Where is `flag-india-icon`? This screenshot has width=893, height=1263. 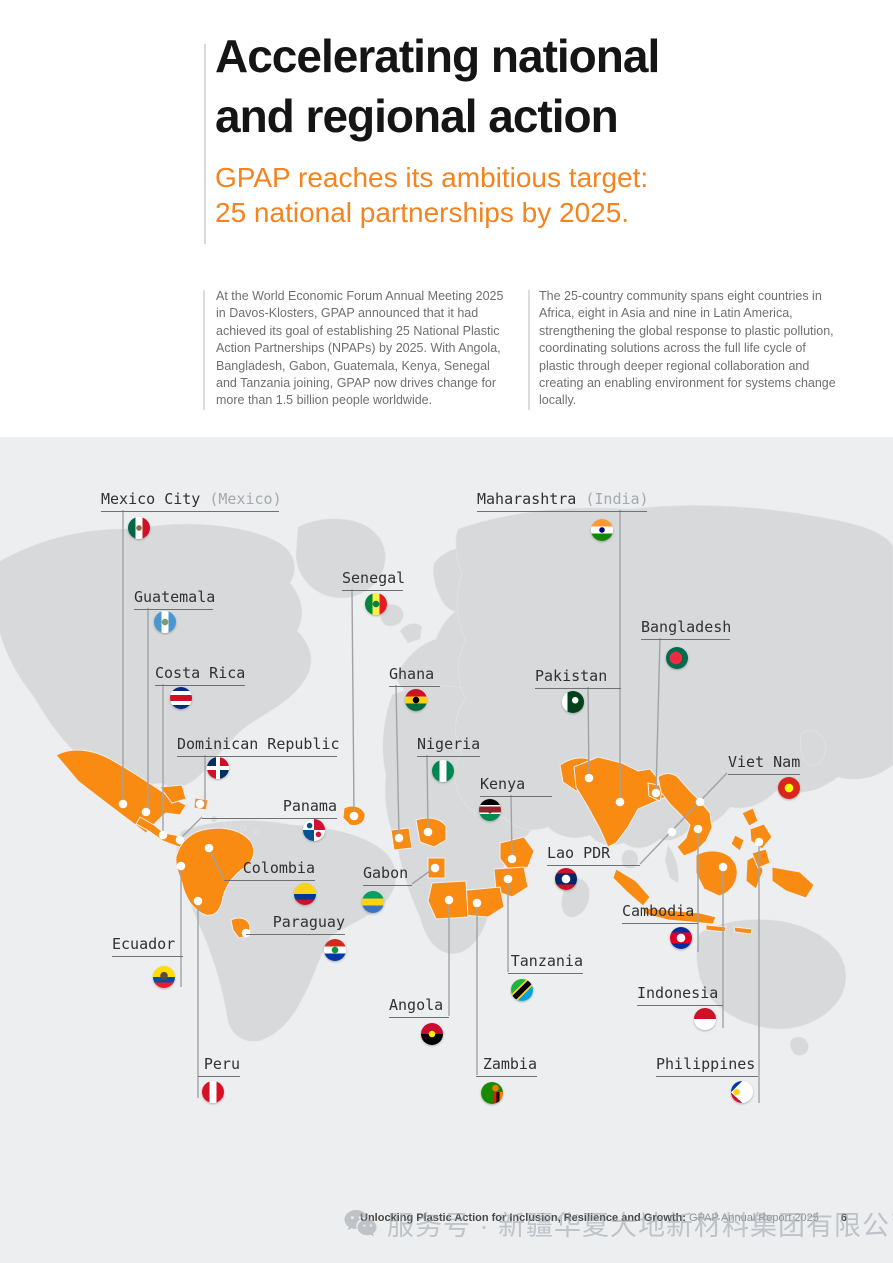 flag-india-icon is located at coordinates (602, 530).